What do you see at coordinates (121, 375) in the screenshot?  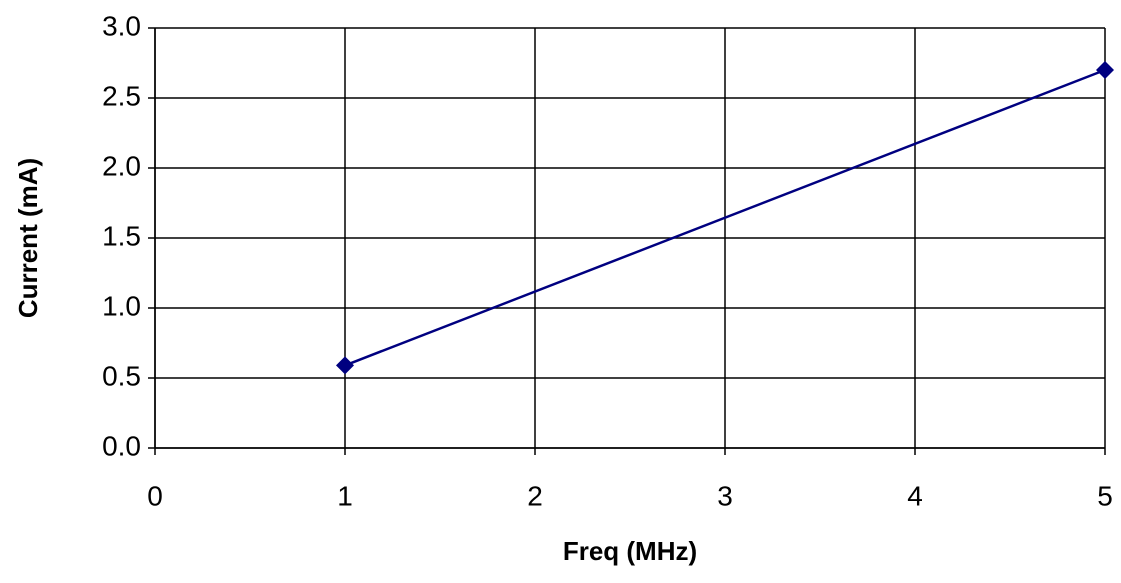 I see `y-tick-label: 0.5` at bounding box center [121, 375].